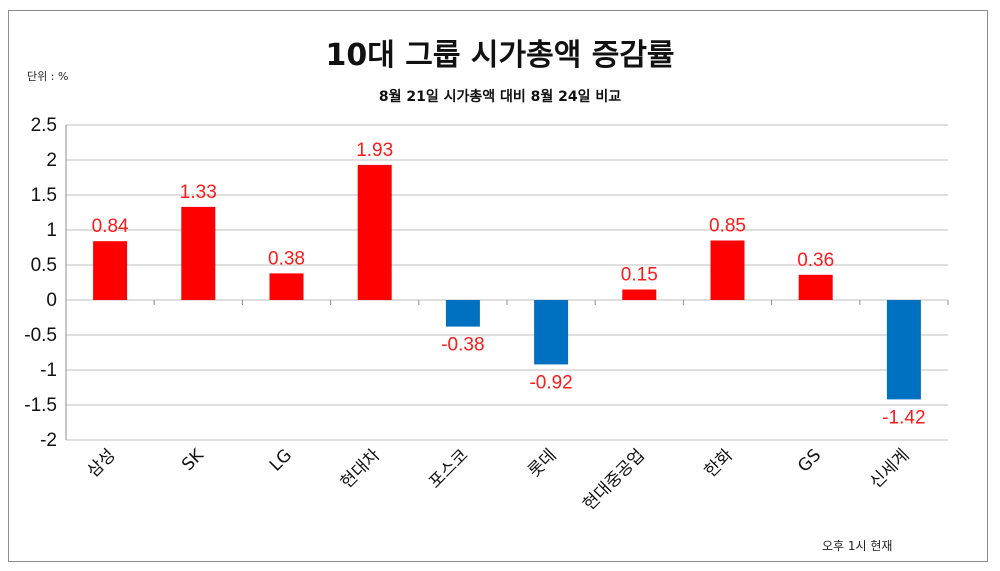  What do you see at coordinates (889, 468) in the screenshot?
I see `category-label: 신세계` at bounding box center [889, 468].